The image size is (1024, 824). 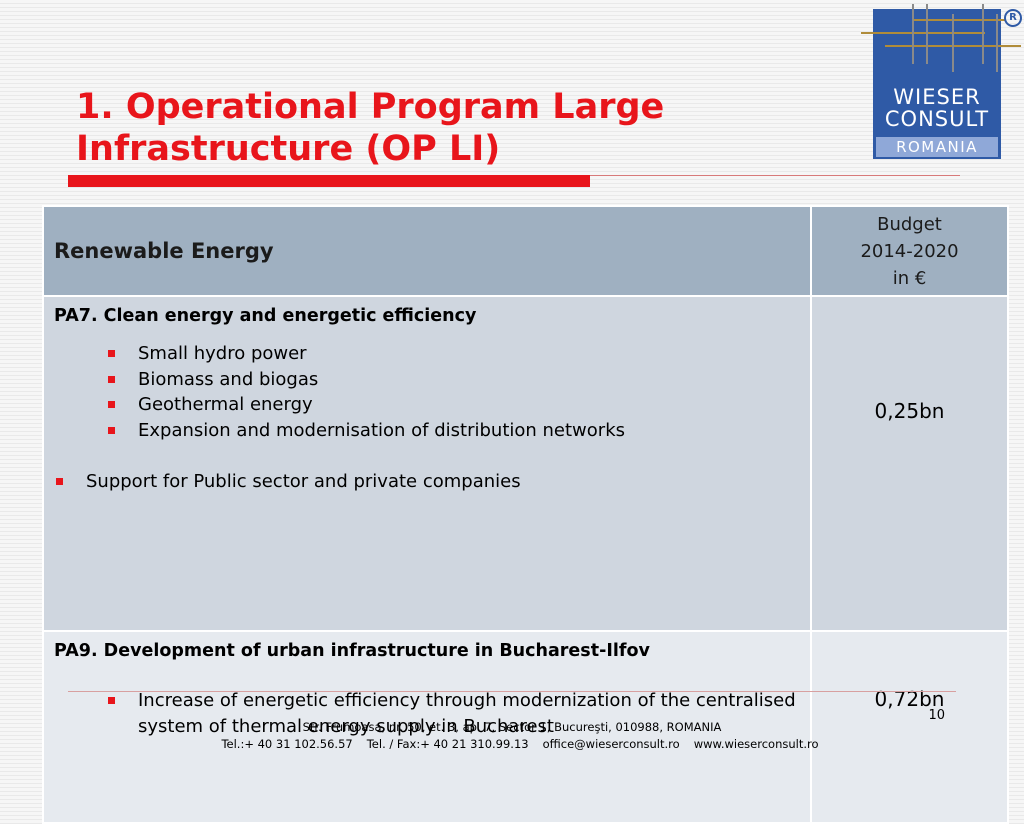 What do you see at coordinates (370, 107) in the screenshot?
I see `slide-title-line-1: 1. Operational Program Large` at bounding box center [370, 107].